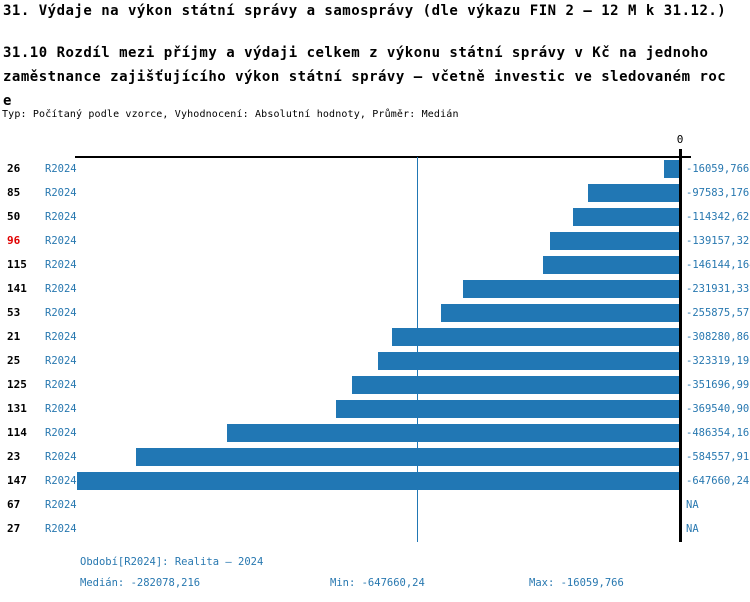  What do you see at coordinates (375, 313) in the screenshot?
I see `chart-row: 53 R2024 -255875,57` at bounding box center [375, 313].